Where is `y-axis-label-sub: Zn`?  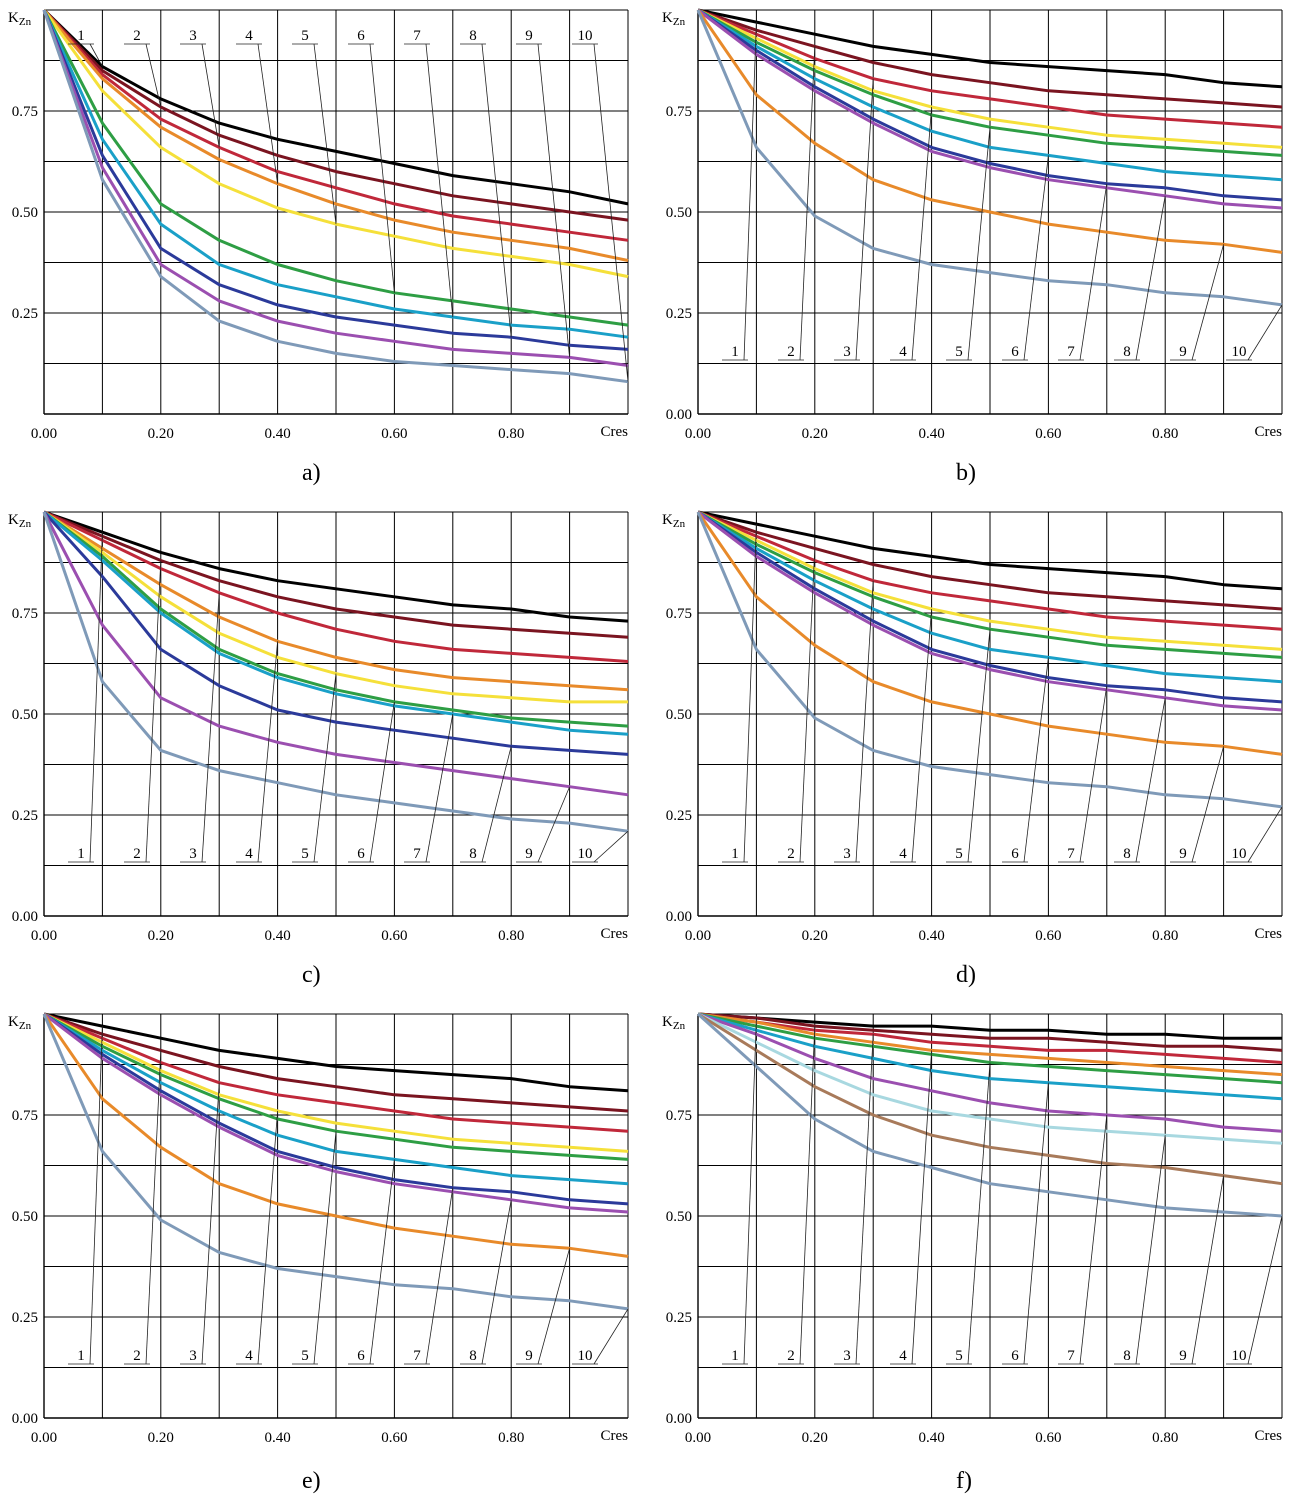 y-axis-label-sub: Zn is located at coordinates (25, 22).